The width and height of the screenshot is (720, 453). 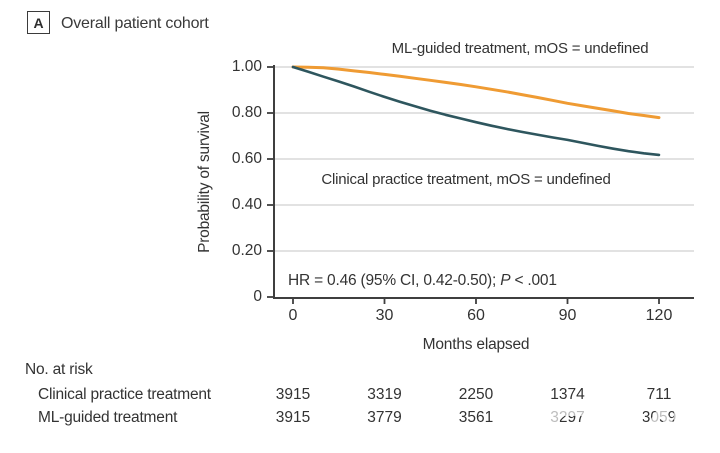 What do you see at coordinates (476, 394) in the screenshot?
I see `risk-count: 2250` at bounding box center [476, 394].